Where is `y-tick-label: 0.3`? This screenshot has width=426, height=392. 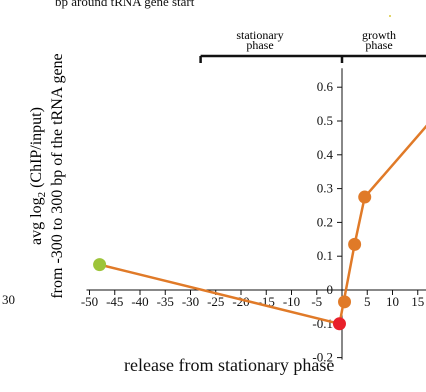
y-tick-label: 0.3 is located at coordinates (325, 188).